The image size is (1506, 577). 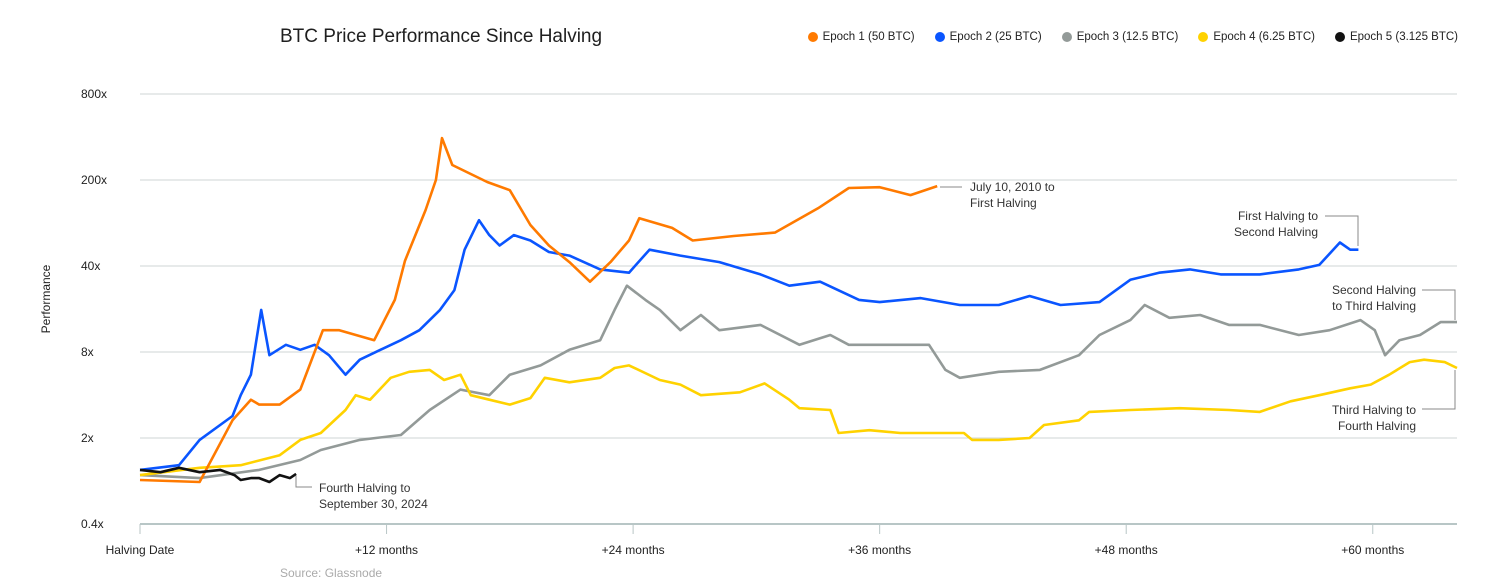 I want to click on legend-label: Epoch 4 (6.25 BTC), so click(x=1264, y=37).